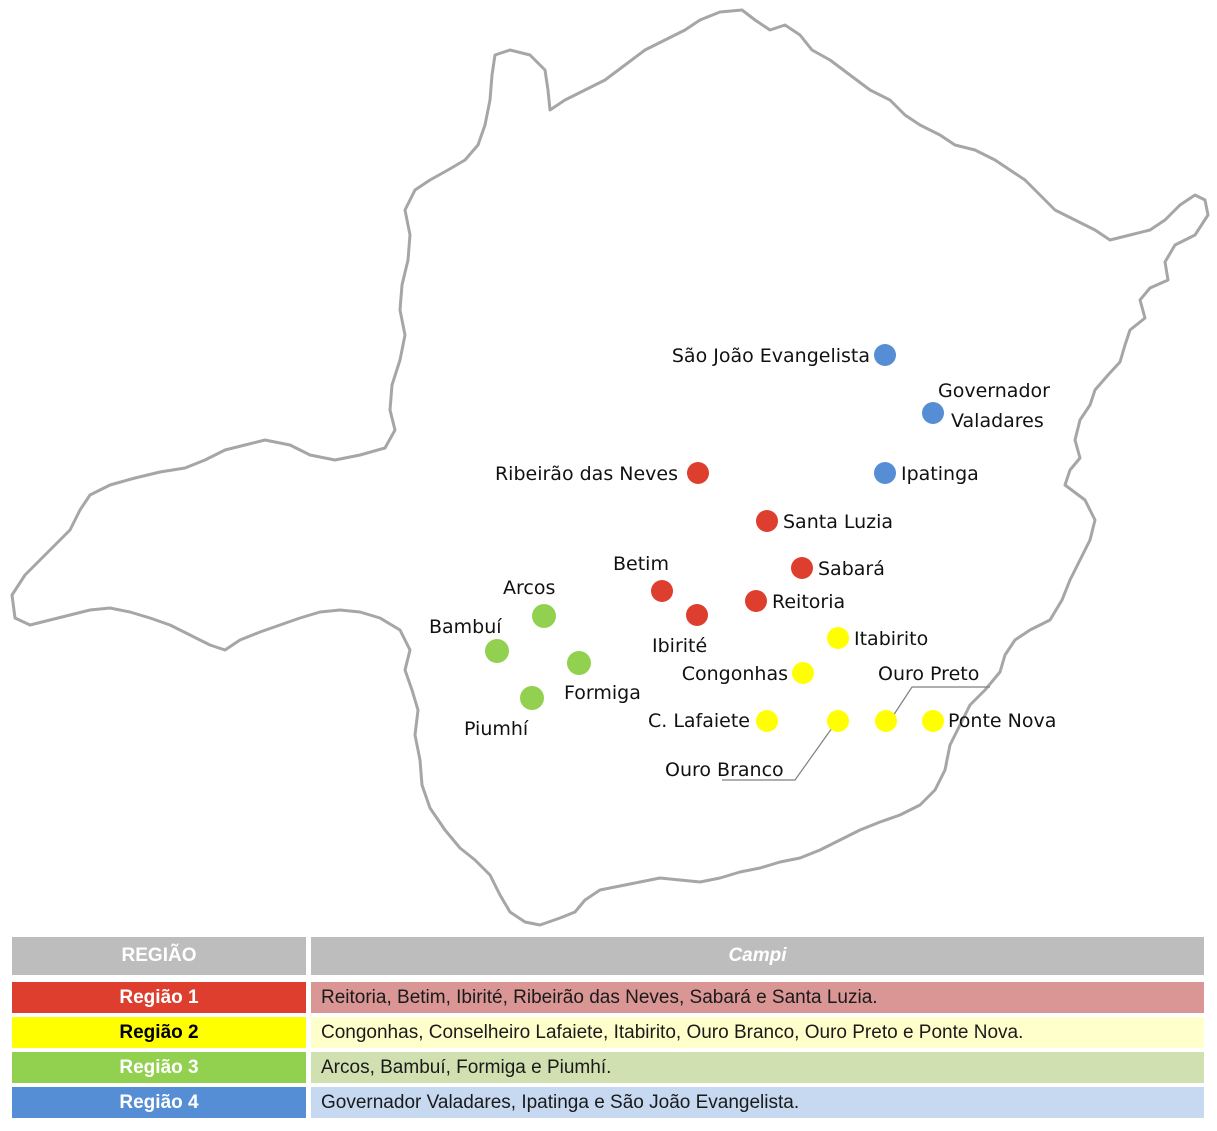  I want to click on city-label: Itabirito, so click(891, 639).